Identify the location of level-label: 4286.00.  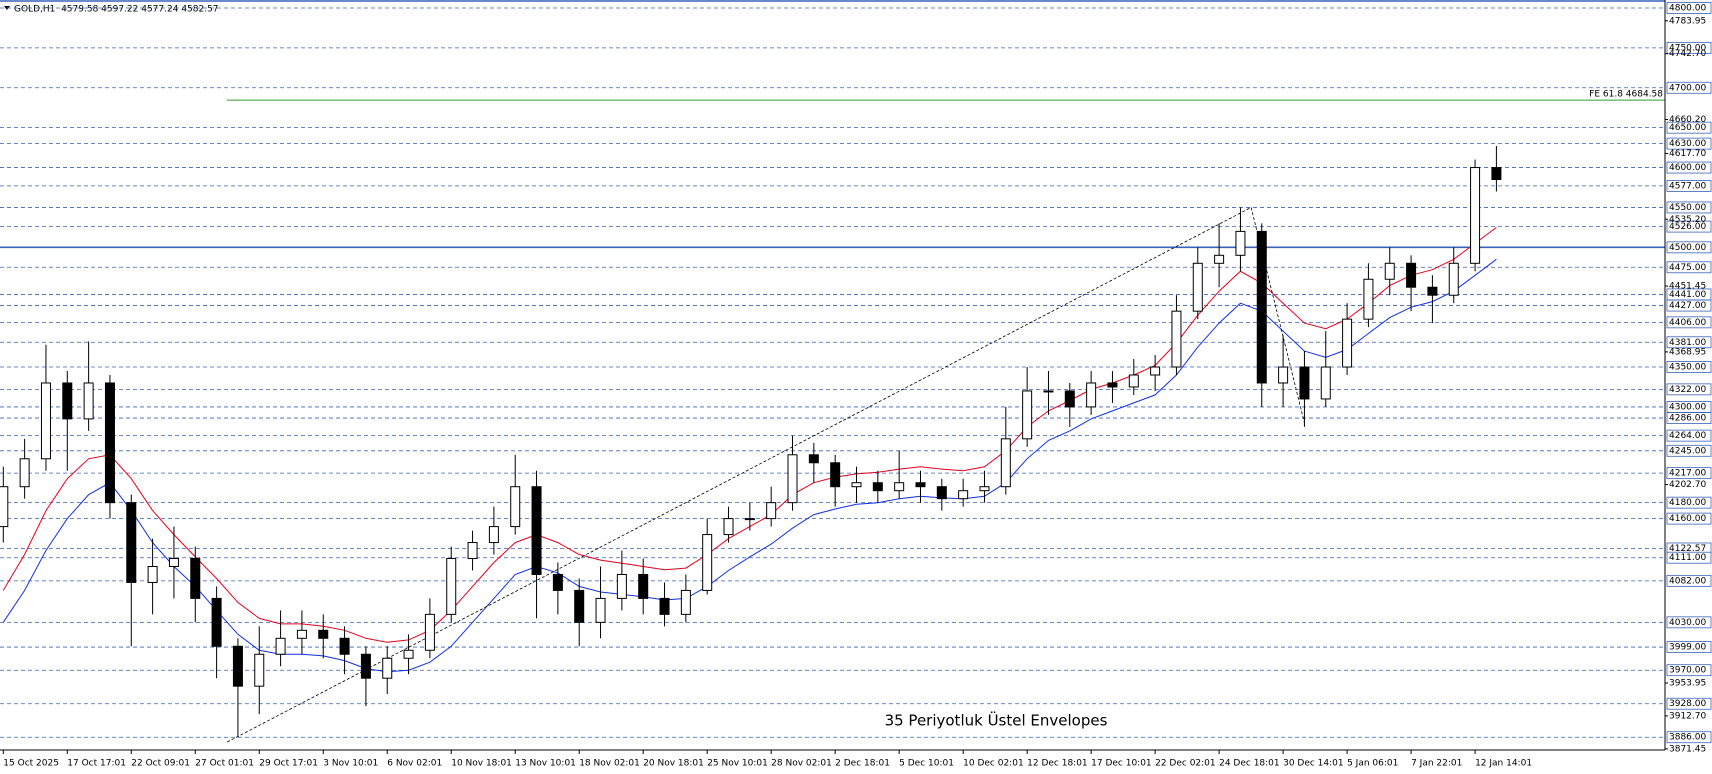
(1687, 419).